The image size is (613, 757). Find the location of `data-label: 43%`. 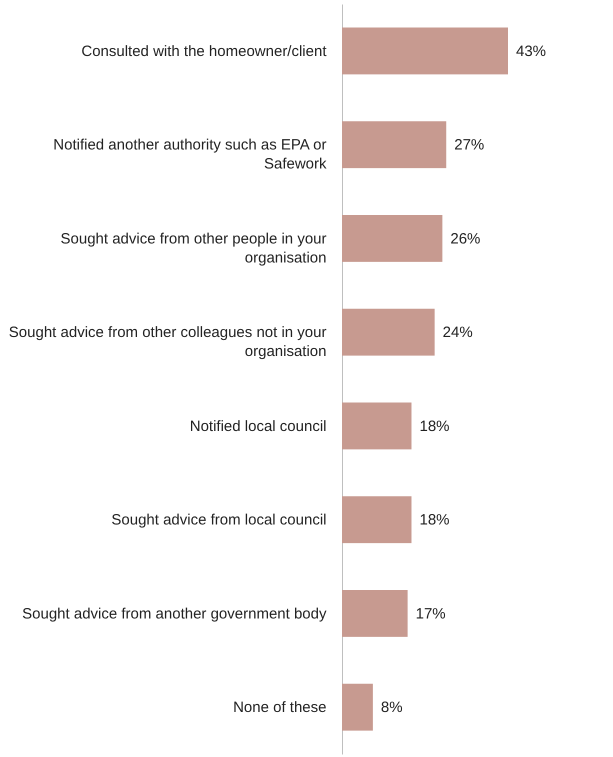

data-label: 43% is located at coordinates (531, 51).